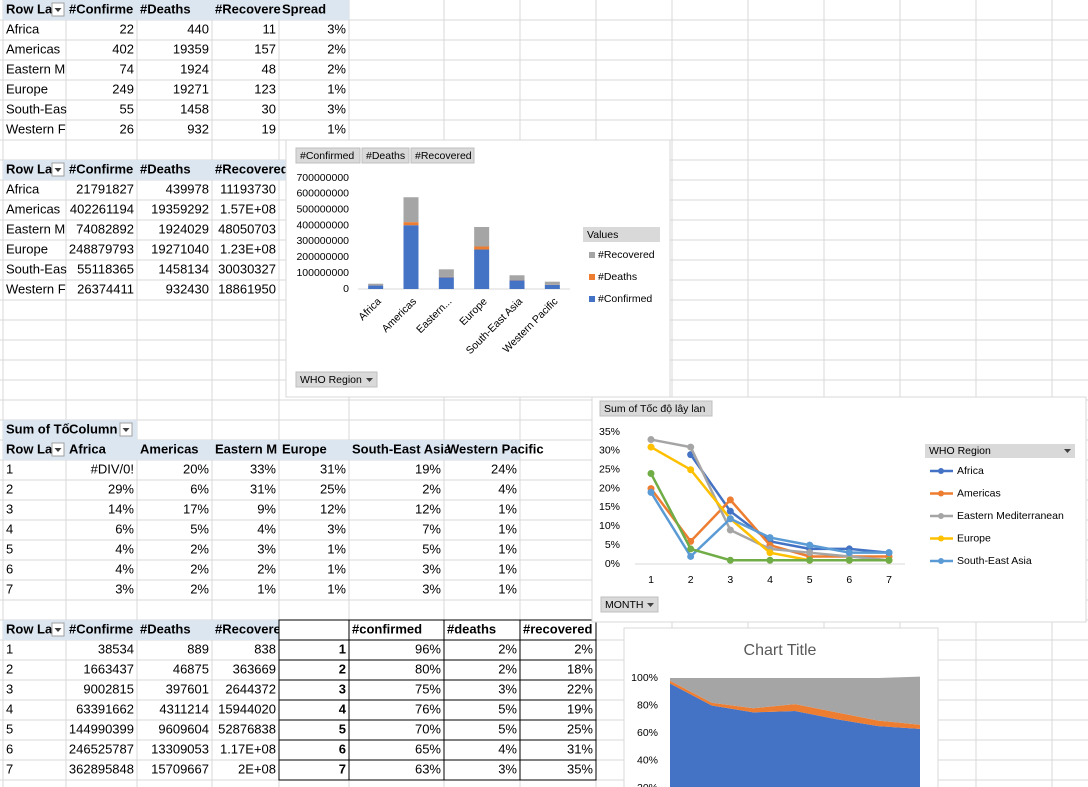 The image size is (1088, 787). Describe the element at coordinates (609, 526) in the screenshot. I see `y-tick-label: 10%` at that location.